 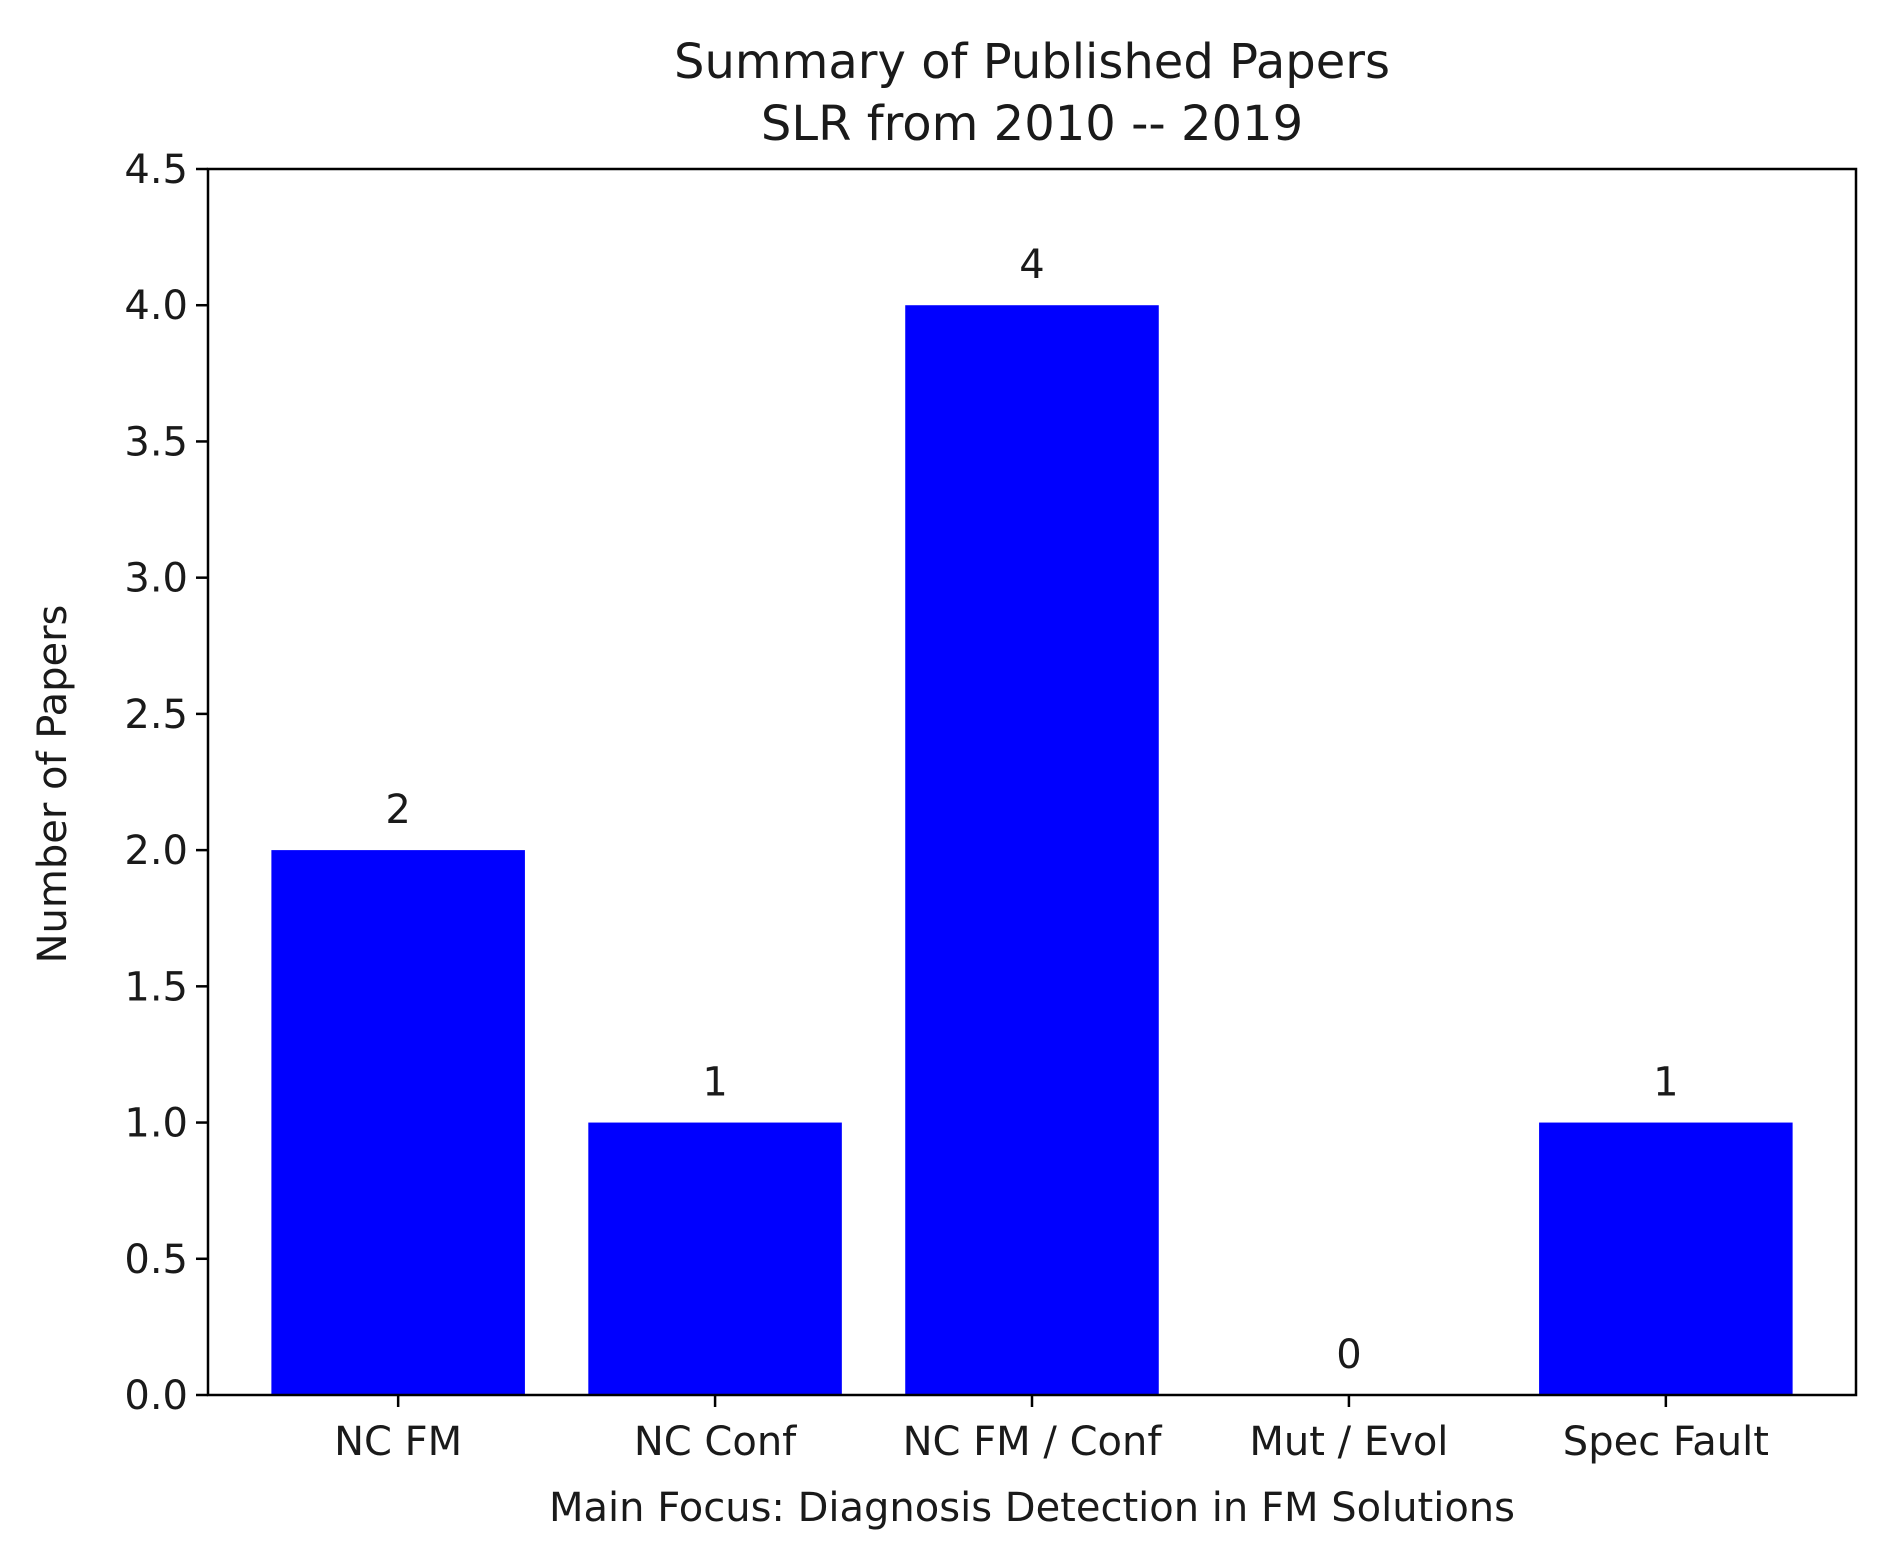 What do you see at coordinates (156, 851) in the screenshot?
I see `y-tick-label-4: 2.0` at bounding box center [156, 851].